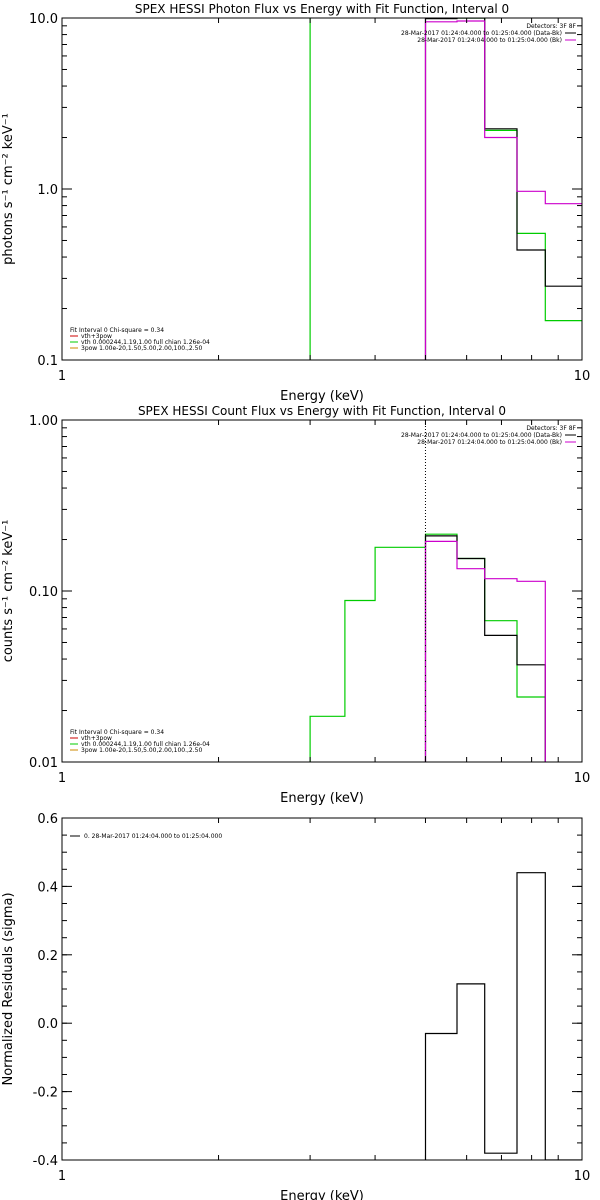 This screenshot has height=1200, width=600. Describe the element at coordinates (43, 592) in the screenshot. I see `y-tick-label: 0.10` at that location.